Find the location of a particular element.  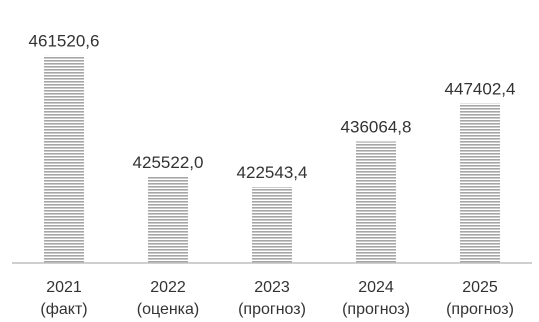

x-tick-label-2024-year: 2024 is located at coordinates (376, 287).